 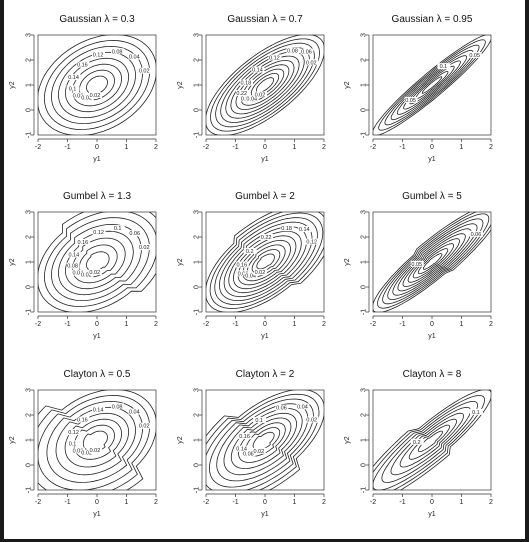 What do you see at coordinates (432, 374) in the screenshot?
I see `panel-title: Clayton λ = 8` at bounding box center [432, 374].